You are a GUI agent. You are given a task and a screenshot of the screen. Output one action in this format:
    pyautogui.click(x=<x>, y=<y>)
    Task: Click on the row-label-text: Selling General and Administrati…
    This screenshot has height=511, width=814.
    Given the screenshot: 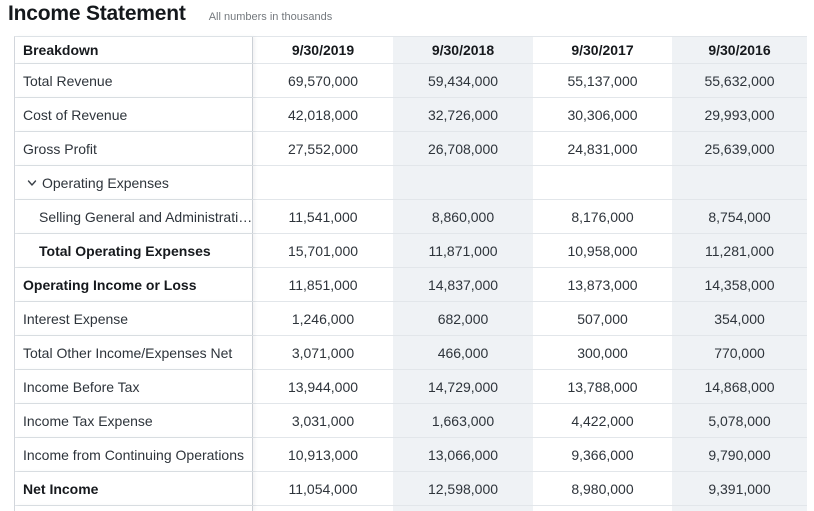 What is the action you would take?
    pyautogui.click(x=146, y=216)
    